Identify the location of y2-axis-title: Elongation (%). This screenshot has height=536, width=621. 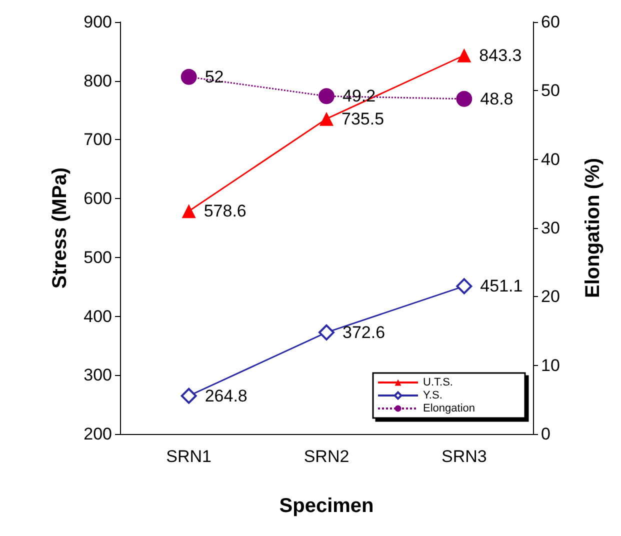
(593, 228).